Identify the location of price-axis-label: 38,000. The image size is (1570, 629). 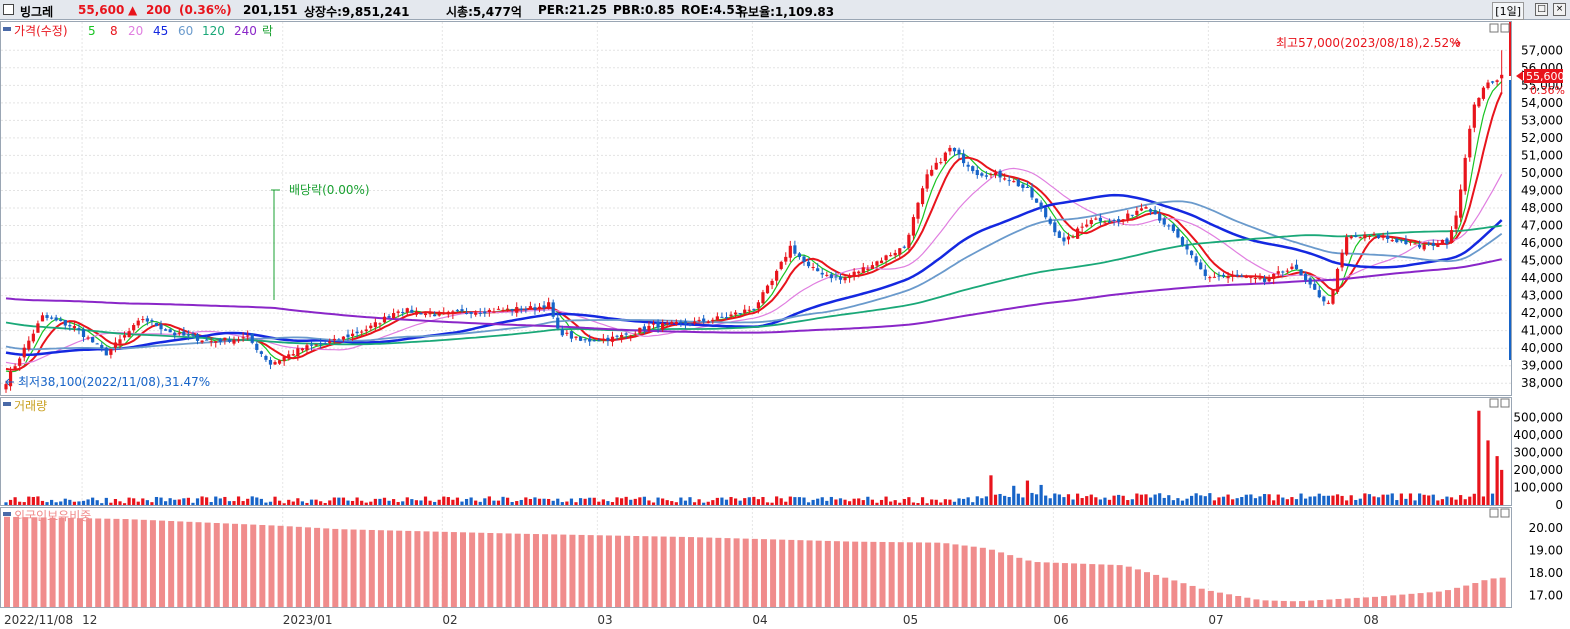
(1542, 383).